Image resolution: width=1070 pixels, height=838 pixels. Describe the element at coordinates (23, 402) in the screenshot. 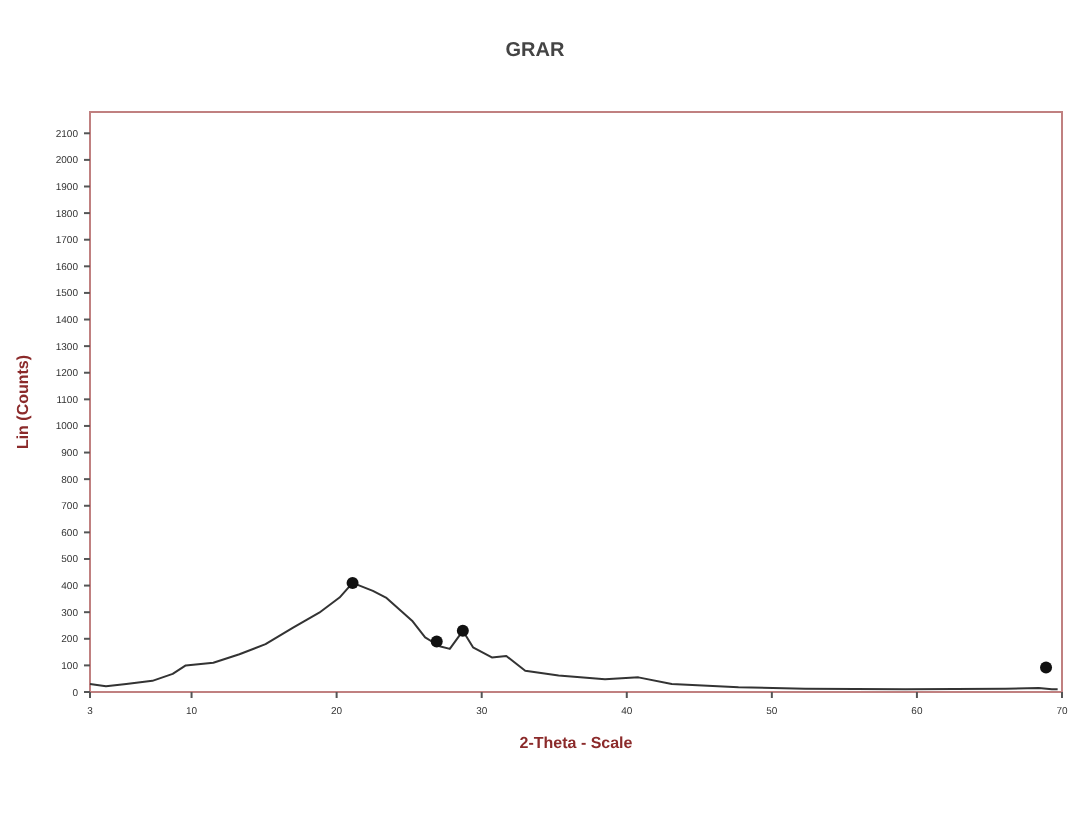

I see `y-axis-title: Lin (Counts)` at that location.